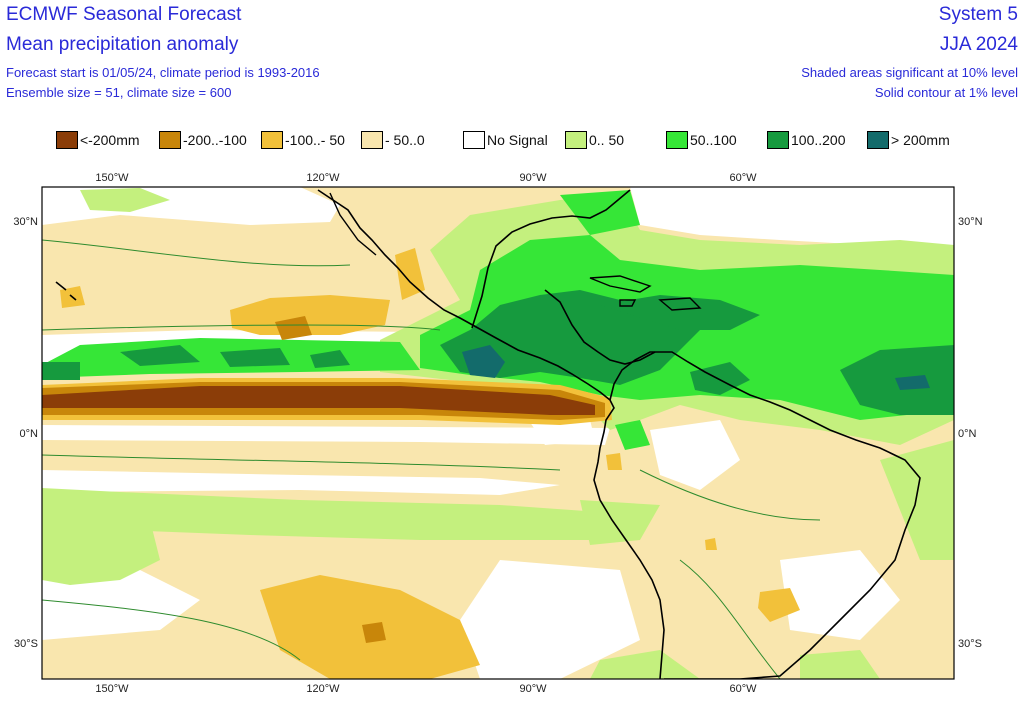  Describe the element at coordinates (743, 178) in the screenshot. I see `lon-label-top: 60°W` at that location.